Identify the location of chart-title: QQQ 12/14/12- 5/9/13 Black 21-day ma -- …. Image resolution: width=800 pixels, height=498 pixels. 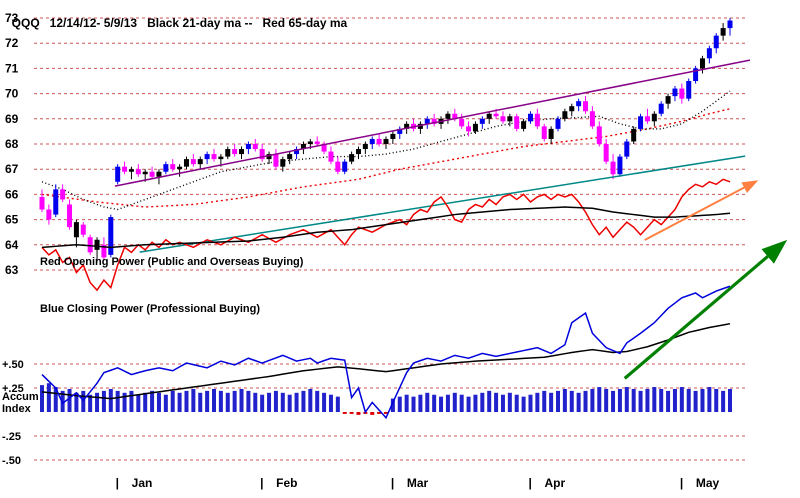
(176, 16).